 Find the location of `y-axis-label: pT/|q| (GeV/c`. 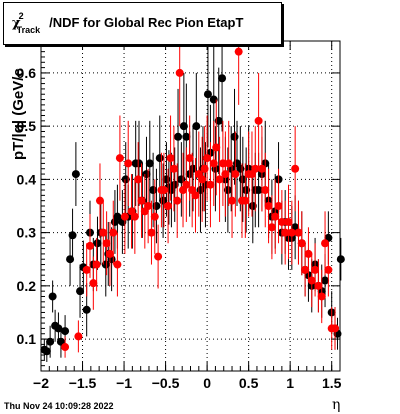

y-axis-label: pT/|q| (GeV/c is located at coordinates (18, 114).